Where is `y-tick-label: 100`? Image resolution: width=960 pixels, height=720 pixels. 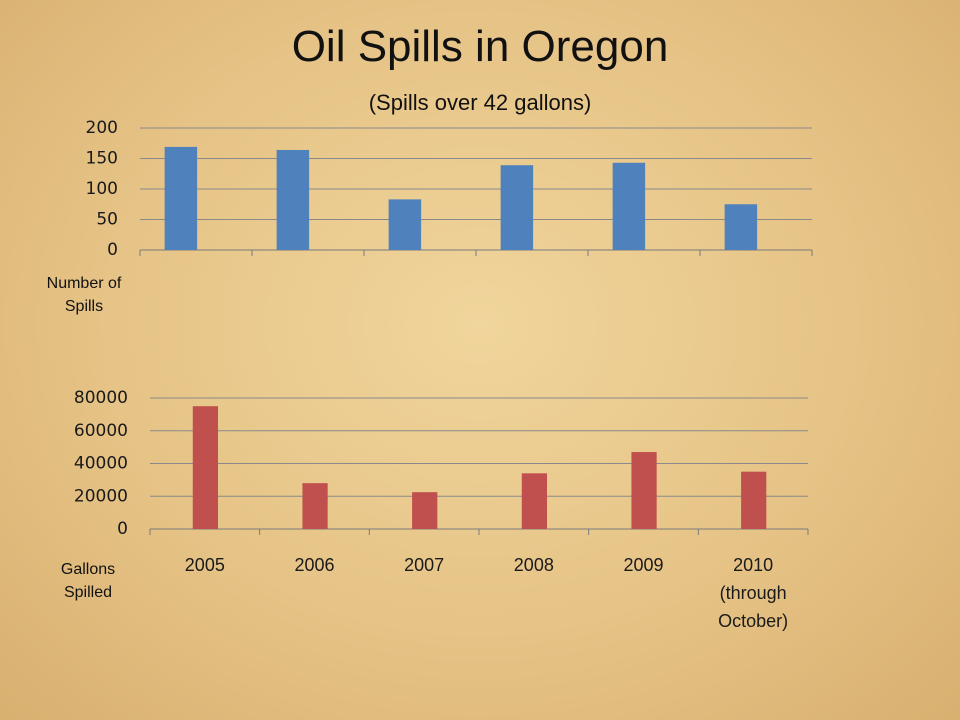 y-tick-label: 100 is located at coordinates (102, 189).